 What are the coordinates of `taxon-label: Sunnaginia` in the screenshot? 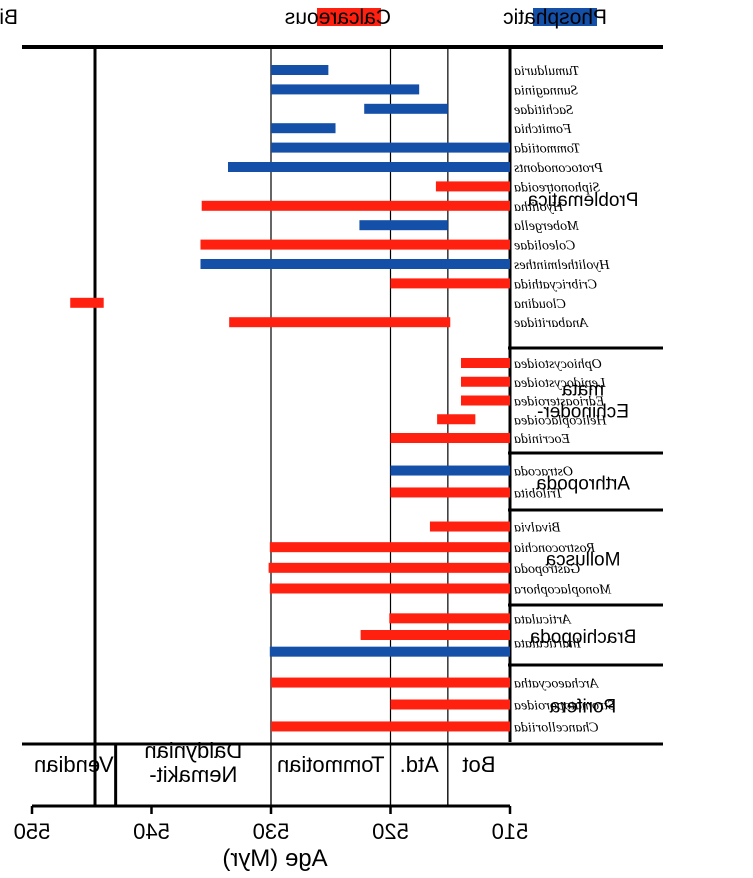 It's located at (546, 90).